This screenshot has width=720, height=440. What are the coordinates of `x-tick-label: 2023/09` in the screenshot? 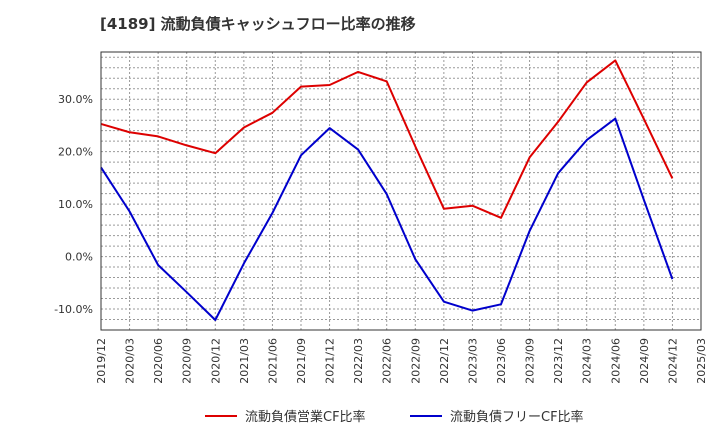 It's located at (530, 361).